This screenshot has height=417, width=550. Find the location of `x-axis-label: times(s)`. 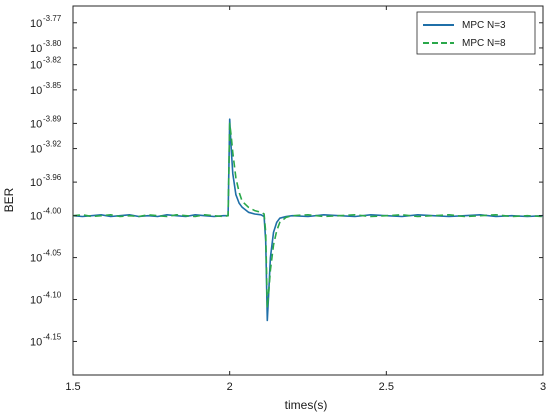

x-axis-label: times(s) is located at coordinates (306, 405).